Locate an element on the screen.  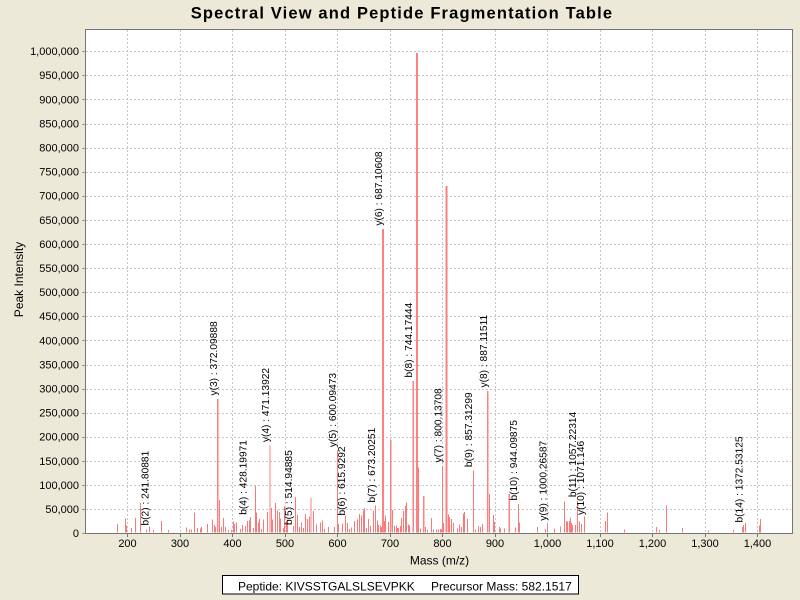
svg-text: 500 is located at coordinates (285, 544).